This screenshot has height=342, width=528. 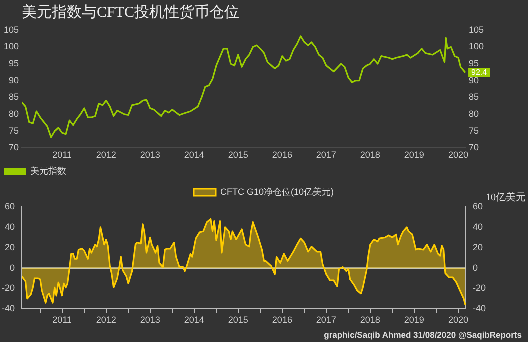 What do you see at coordinates (474, 147) in the screenshot?
I see `y2-tick-label: 70` at bounding box center [474, 147].